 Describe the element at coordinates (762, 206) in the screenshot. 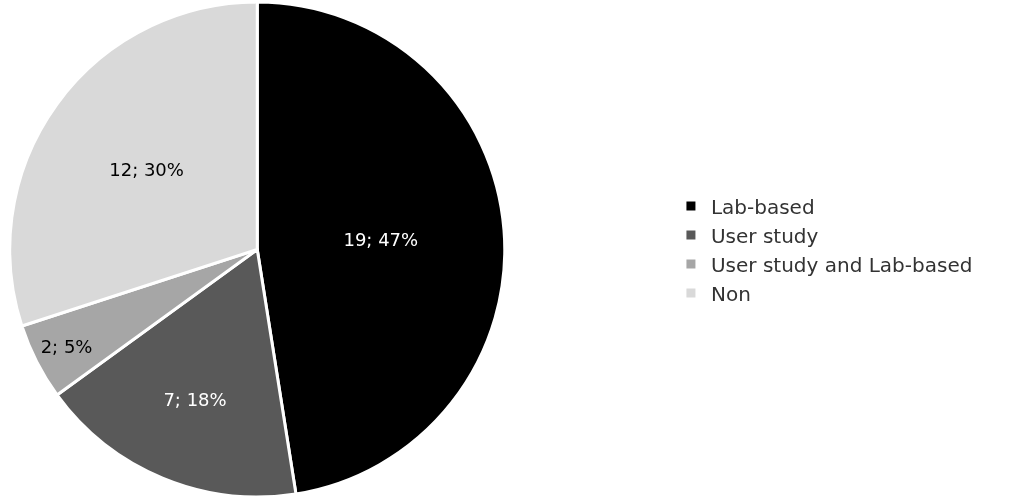

I see `legend-label: Lab-based` at that location.